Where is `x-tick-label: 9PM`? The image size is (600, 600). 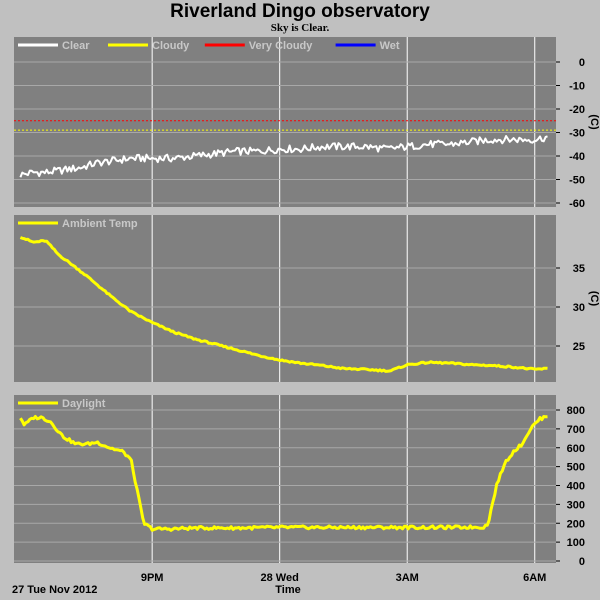 x-tick-label: 9PM is located at coordinates (152, 578).